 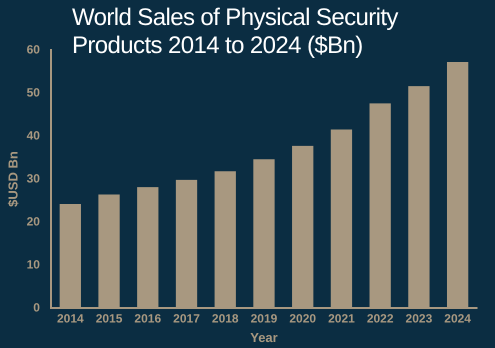 I want to click on x-tick-label: 2014, so click(x=70, y=319).